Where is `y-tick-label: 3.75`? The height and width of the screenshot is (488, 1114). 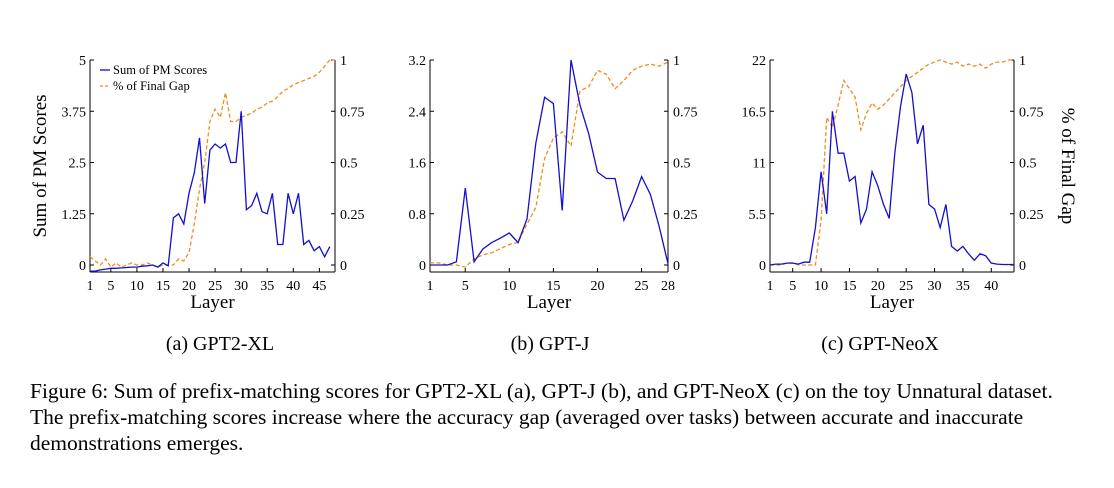 y-tick-label: 3.75 is located at coordinates (74, 112).